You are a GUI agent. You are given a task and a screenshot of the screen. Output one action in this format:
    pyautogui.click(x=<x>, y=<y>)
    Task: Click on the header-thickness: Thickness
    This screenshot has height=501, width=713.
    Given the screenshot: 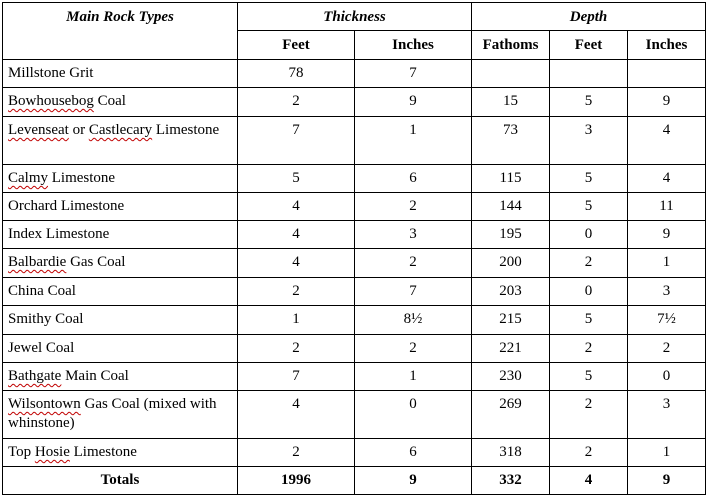 What is the action you would take?
    pyautogui.click(x=354, y=16)
    